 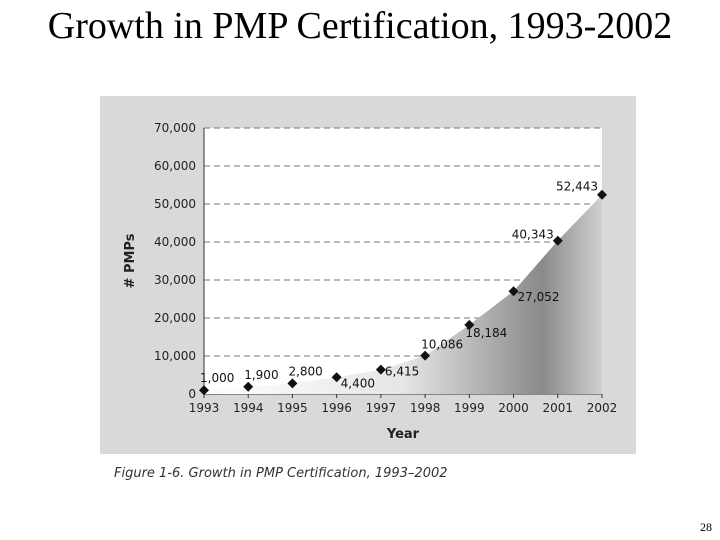 I want to click on x-tick-label: 1999, so click(x=469, y=408).